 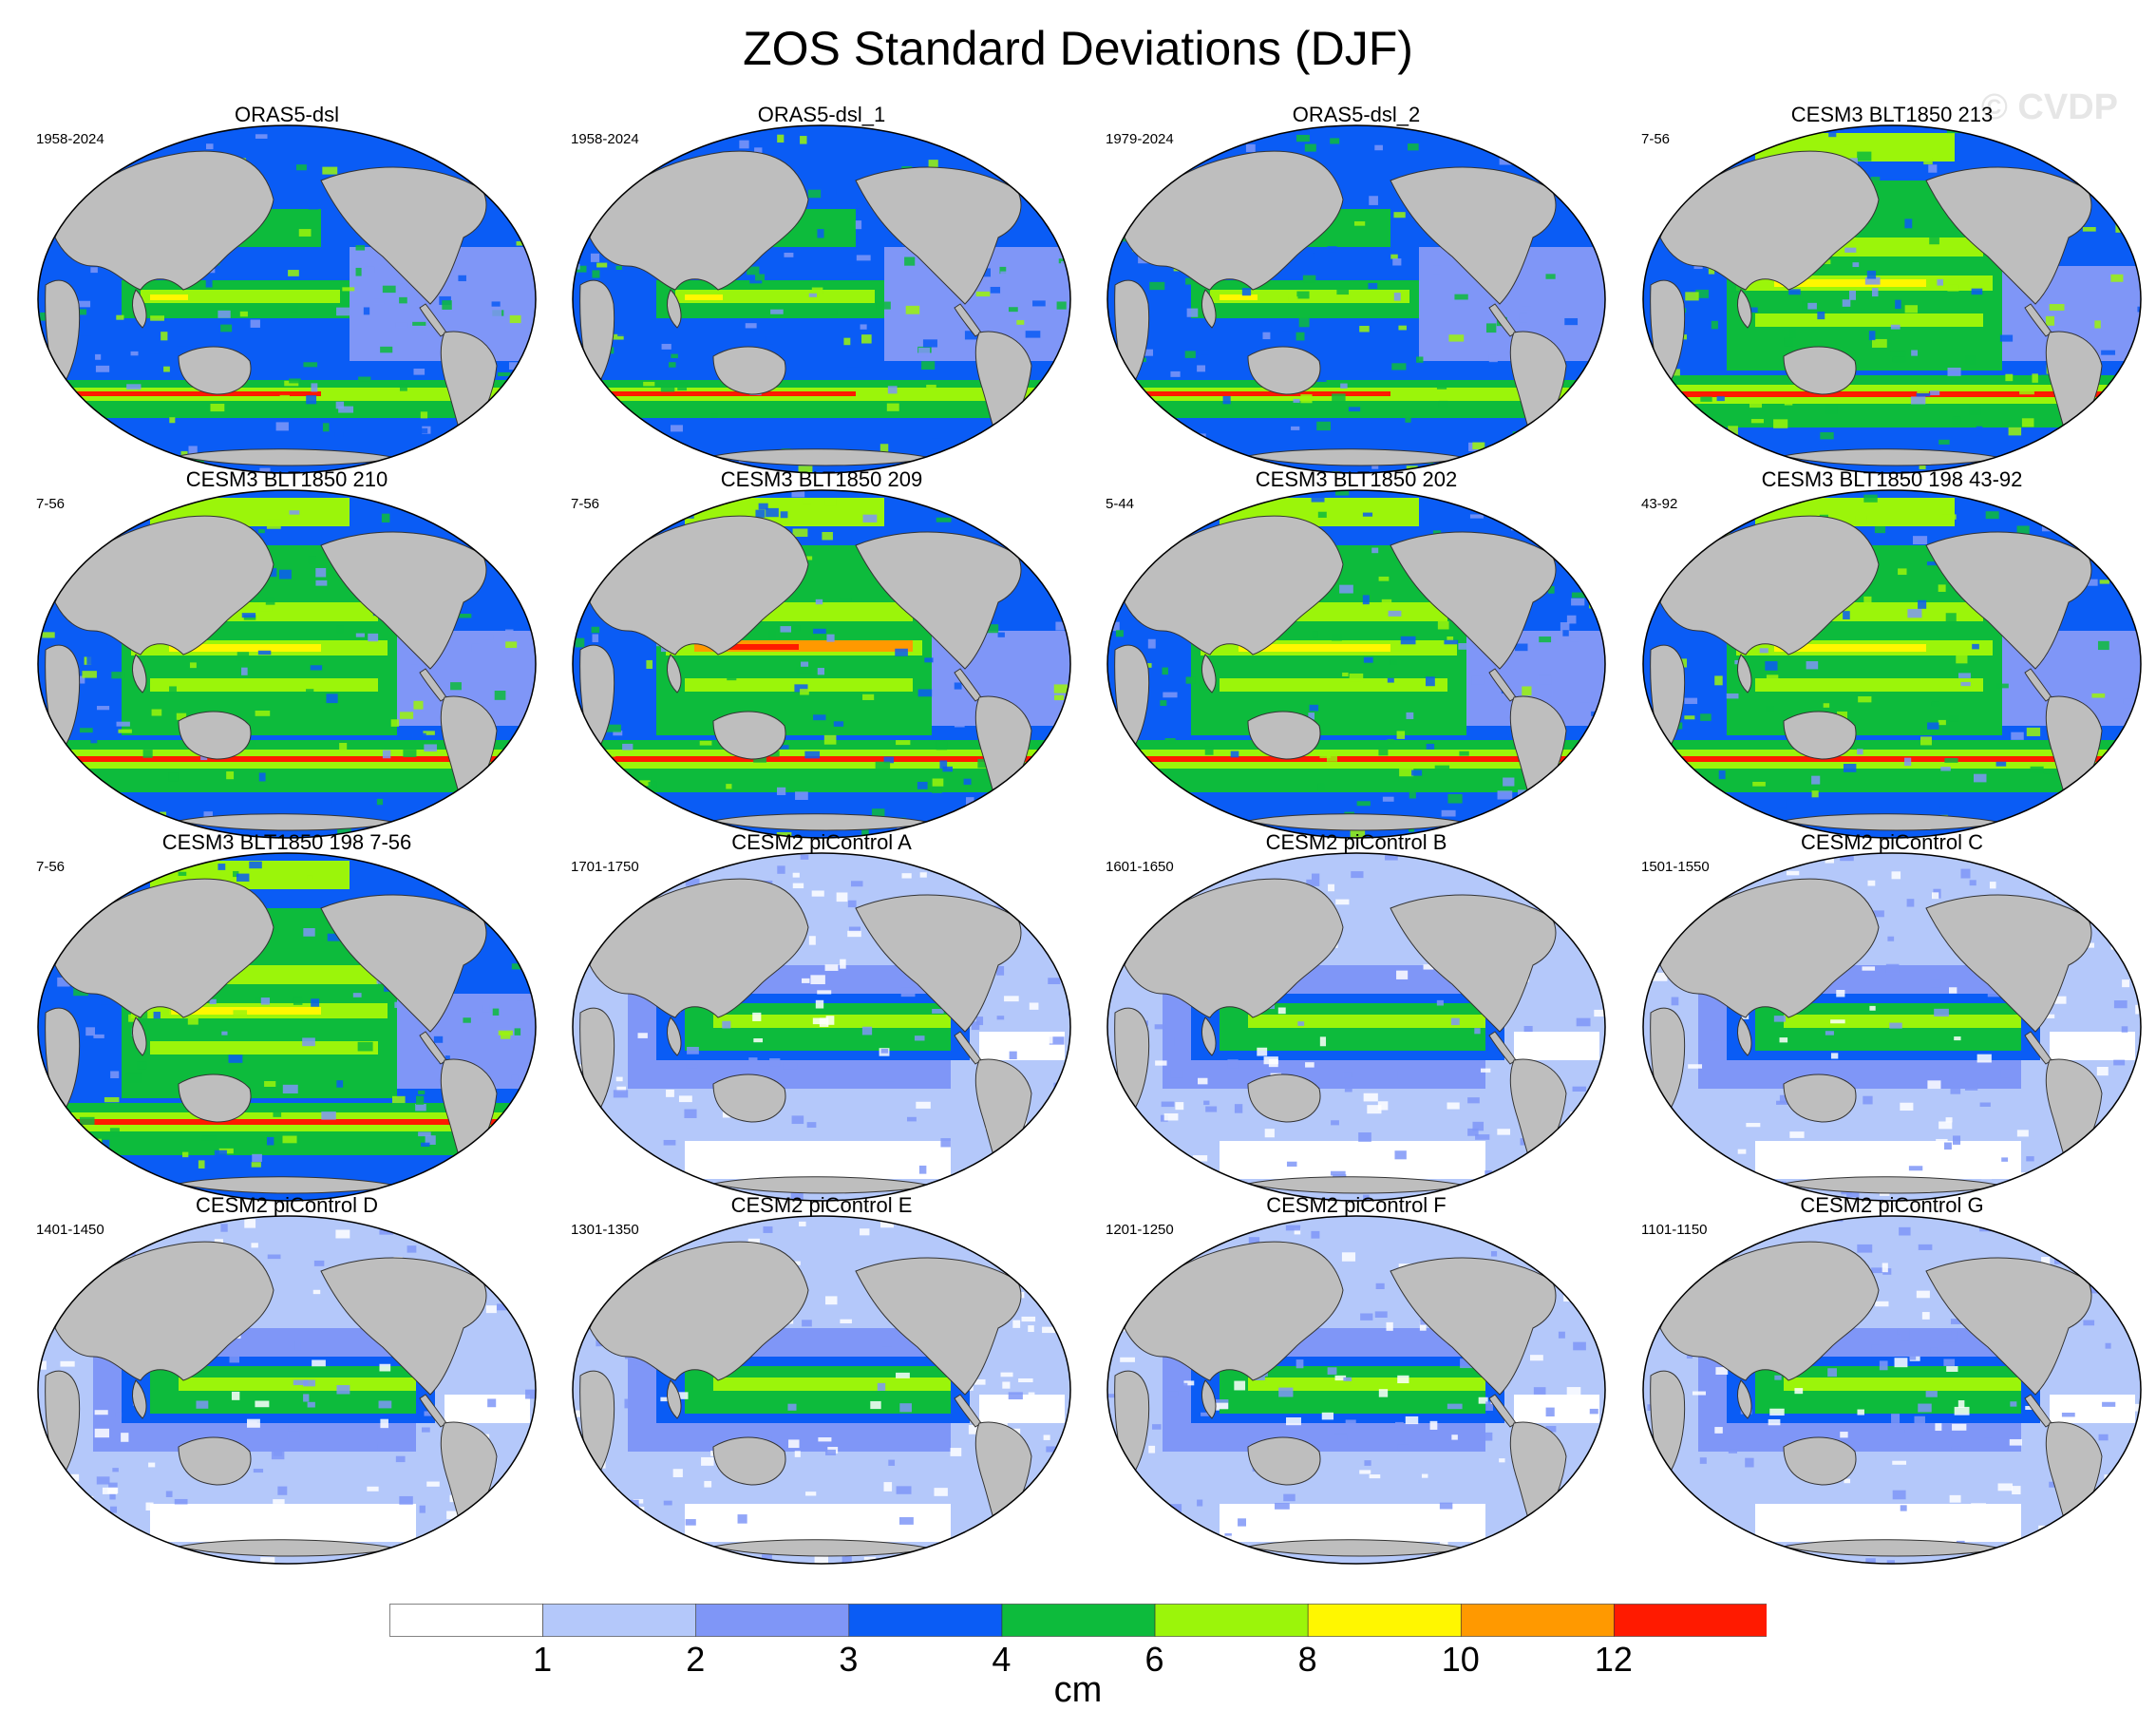 I want to click on colorbar-units: cm, so click(x=1078, y=1690).